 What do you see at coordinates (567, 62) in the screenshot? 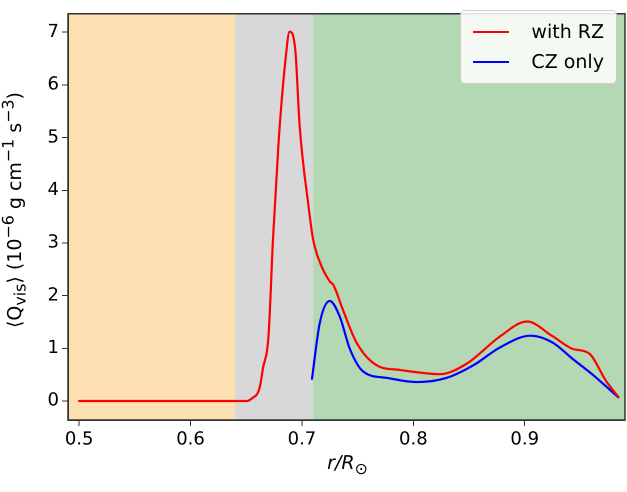
I see `legend-label: CZ only` at bounding box center [567, 62].